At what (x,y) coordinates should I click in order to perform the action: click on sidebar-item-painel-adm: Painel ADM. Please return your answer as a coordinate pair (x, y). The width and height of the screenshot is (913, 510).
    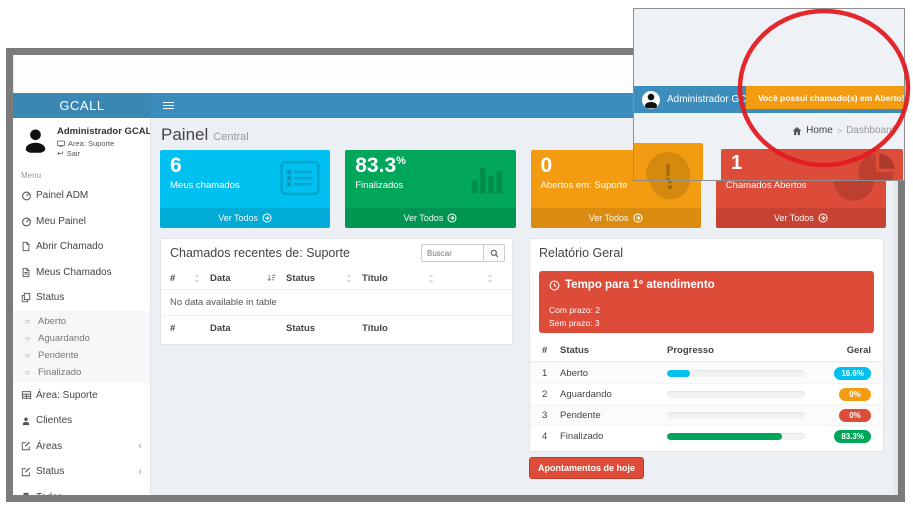
    Looking at the image, I should click on (81, 196).